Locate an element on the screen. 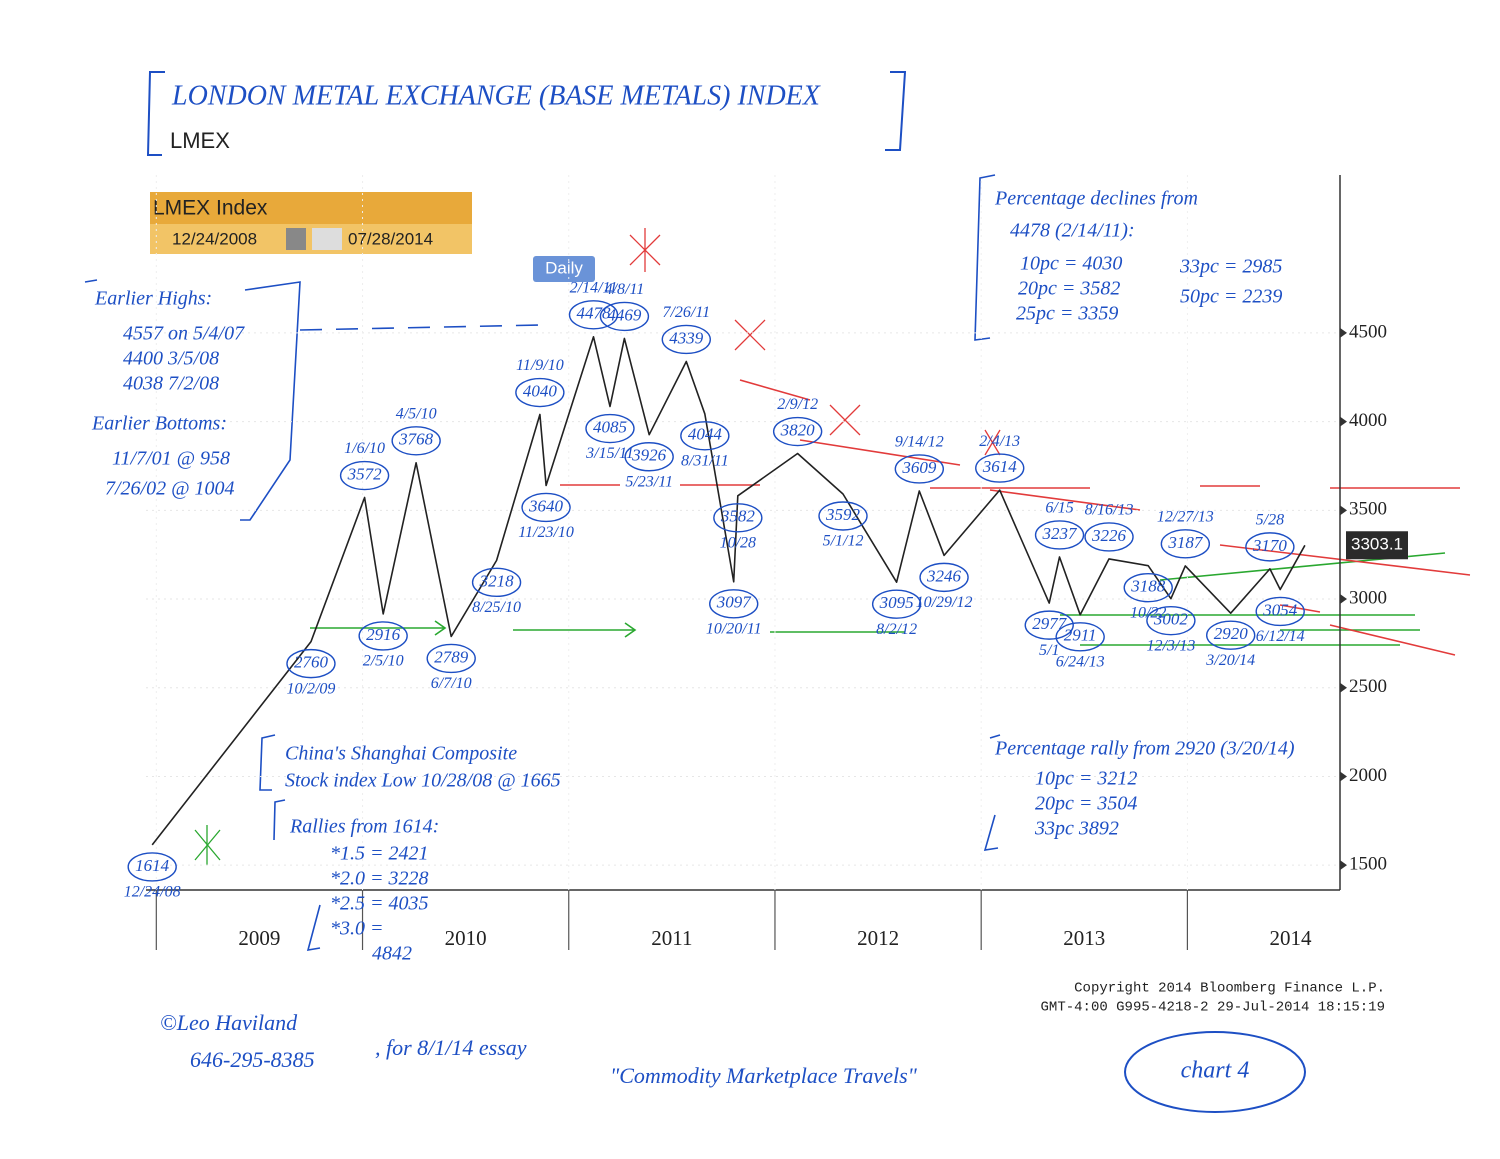 The width and height of the screenshot is (1500, 1159). pivot-value: 4478 is located at coordinates (593, 313).